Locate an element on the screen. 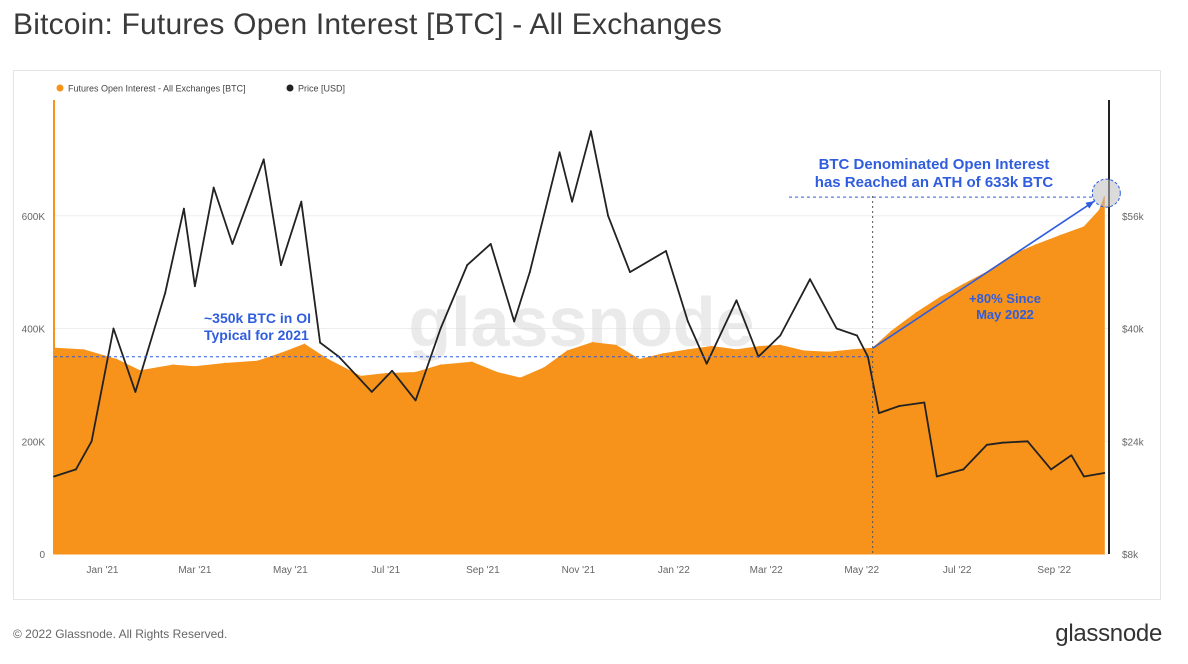 This screenshot has width=1188, height=664. x-tick-2: May '21 is located at coordinates (290, 570).